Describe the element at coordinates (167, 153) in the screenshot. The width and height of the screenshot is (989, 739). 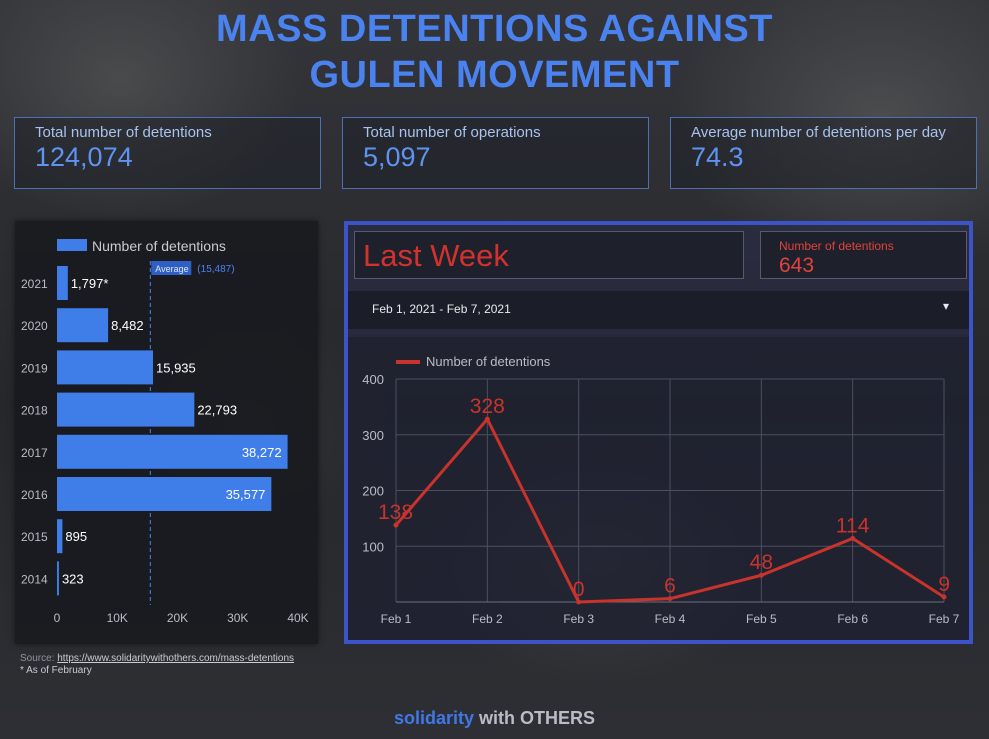
I see `kpi-total-detentions: Total number of detentions 124,074` at that location.